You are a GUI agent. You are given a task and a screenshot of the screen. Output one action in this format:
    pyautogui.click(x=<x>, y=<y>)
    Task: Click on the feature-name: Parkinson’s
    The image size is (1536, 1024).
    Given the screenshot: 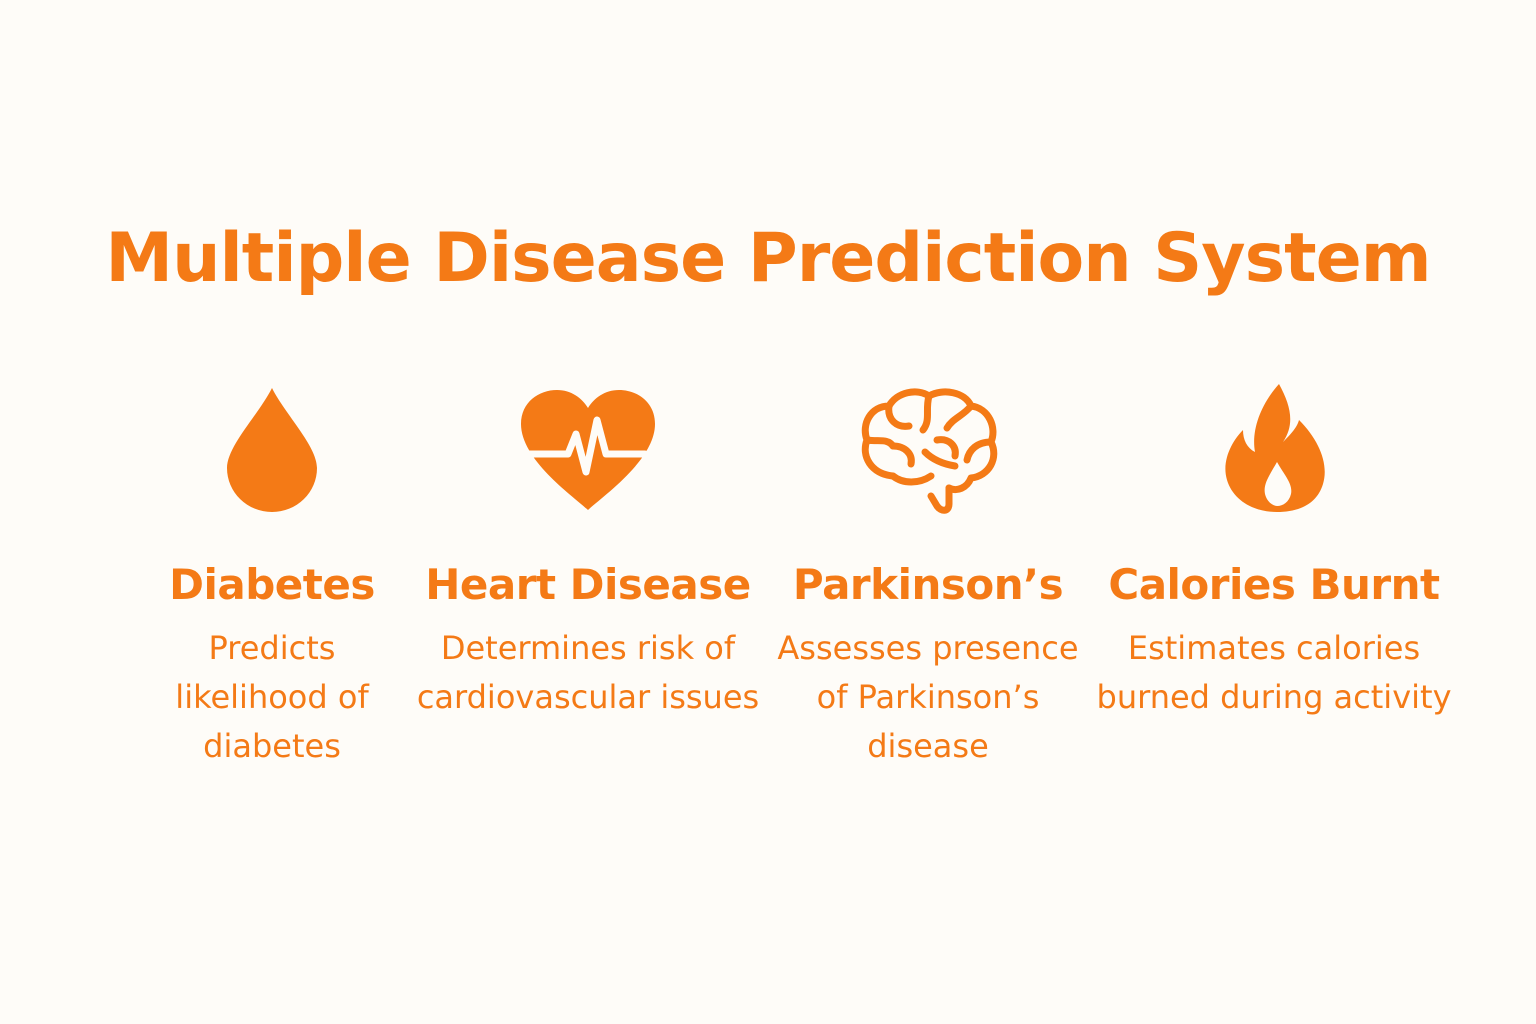 What is the action you would take?
    pyautogui.click(x=928, y=584)
    